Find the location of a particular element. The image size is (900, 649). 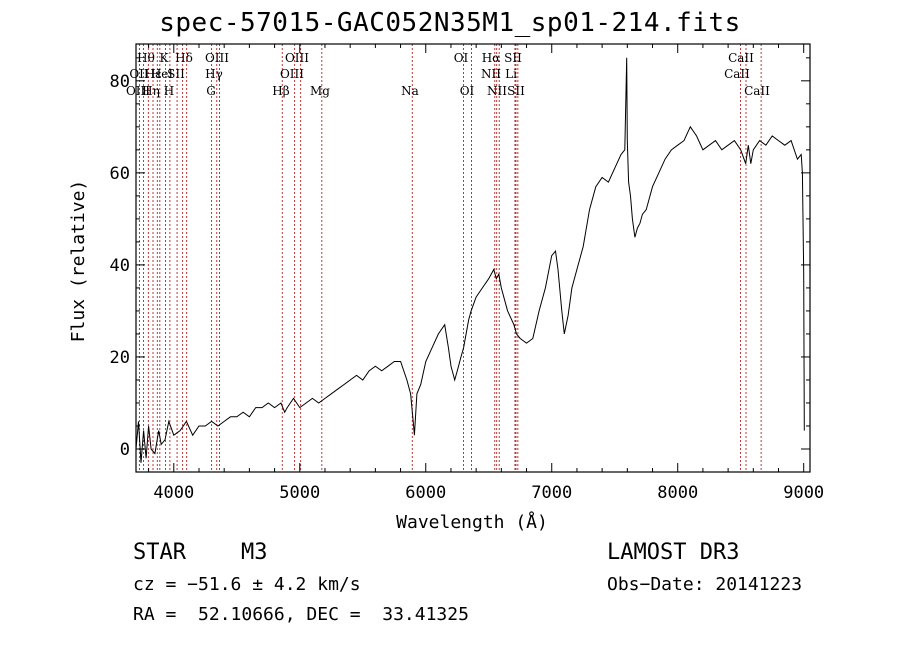

line-label: Hη is located at coordinates (151, 91).